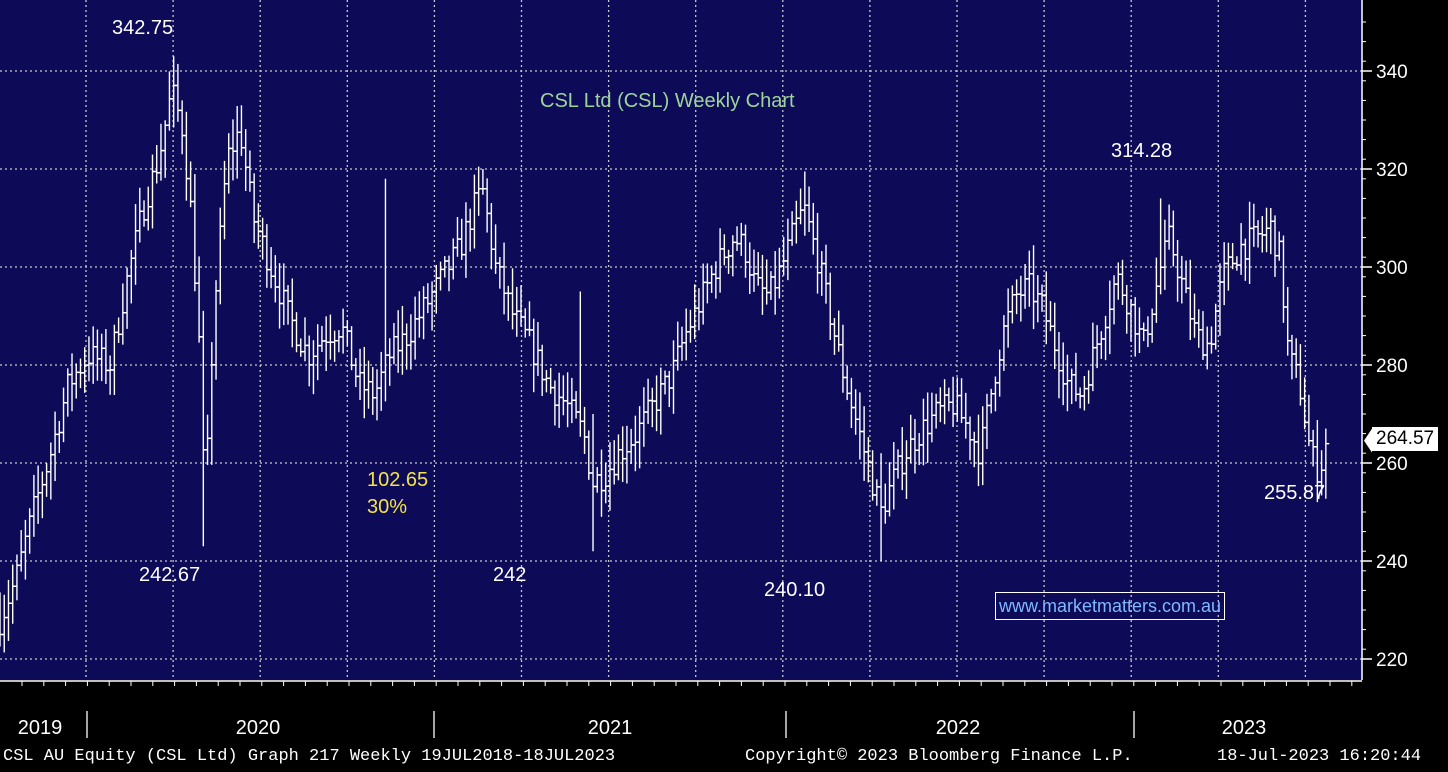  What do you see at coordinates (1368, 440) in the screenshot?
I see `last-price-pointer` at bounding box center [1368, 440].